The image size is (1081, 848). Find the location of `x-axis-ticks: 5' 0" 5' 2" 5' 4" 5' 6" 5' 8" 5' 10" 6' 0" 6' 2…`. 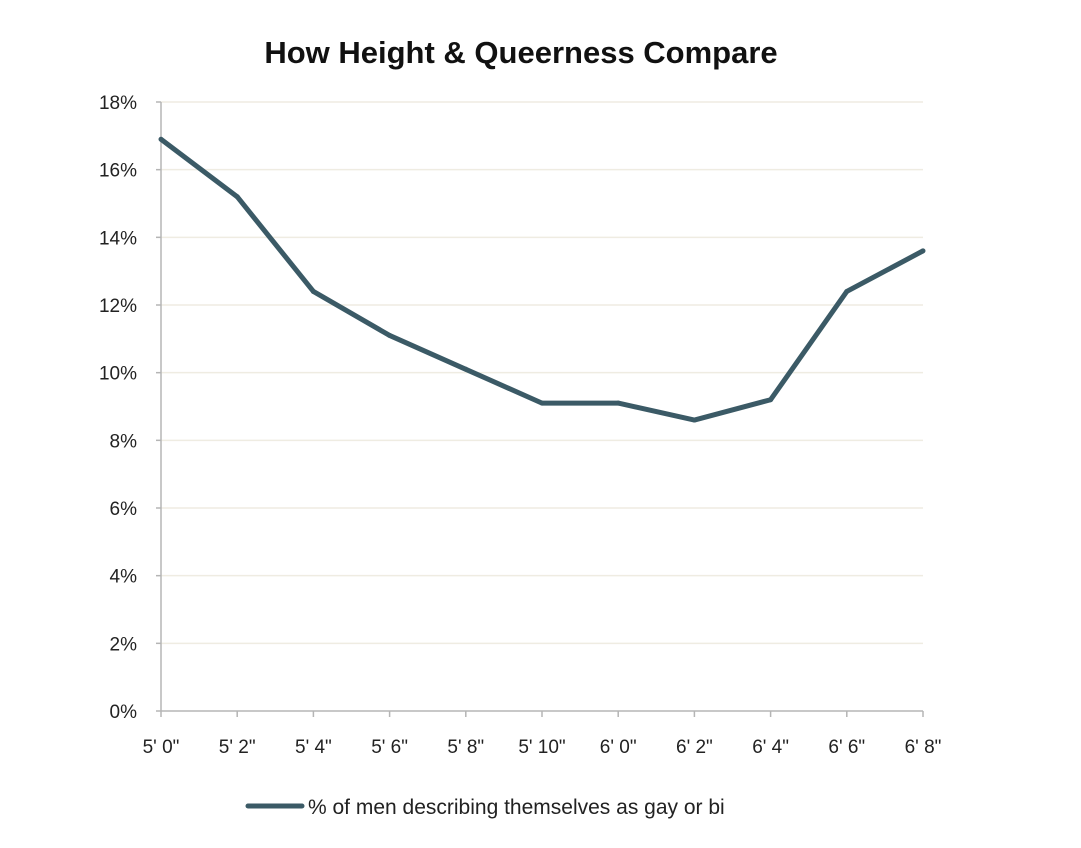

x-axis-ticks: 5' 0" 5' 2" 5' 4" 5' 6" 5' 8" 5' 10" 6' 0" 6' 2… is located at coordinates (542, 734).